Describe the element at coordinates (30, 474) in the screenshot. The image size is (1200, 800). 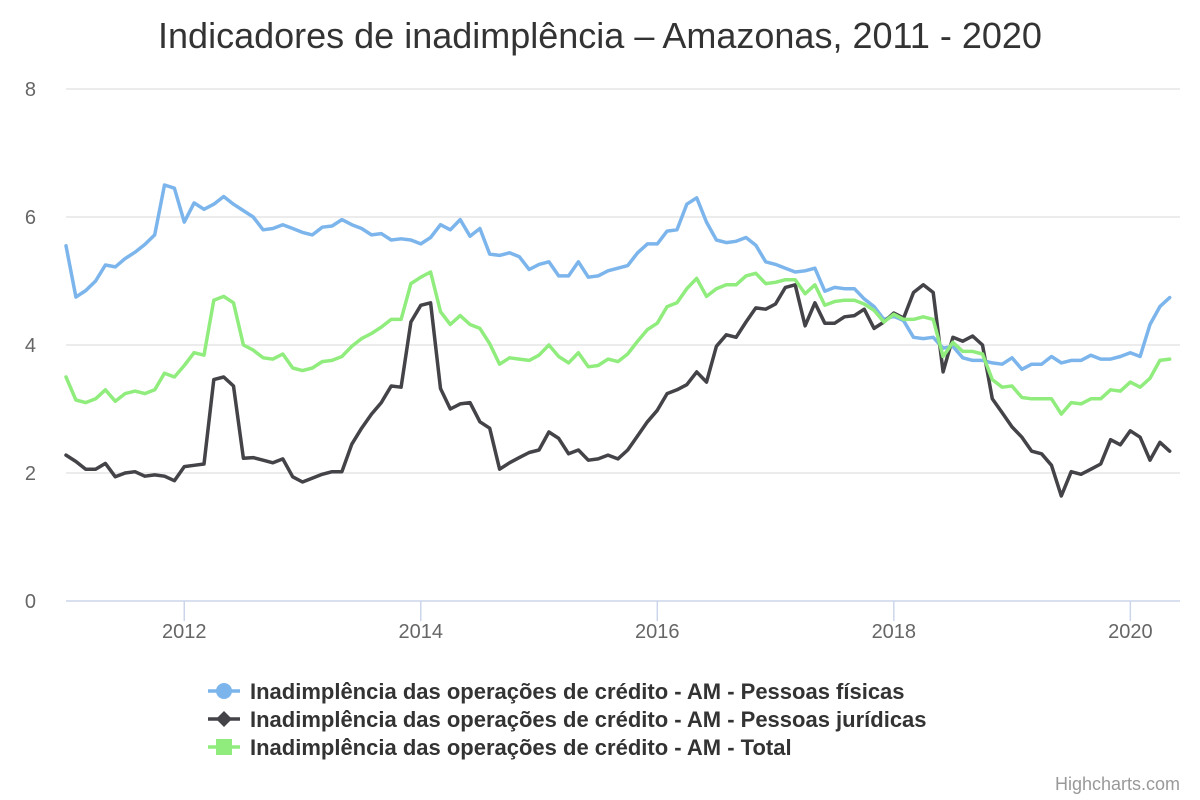
I see `y-tick-label: 2` at that location.